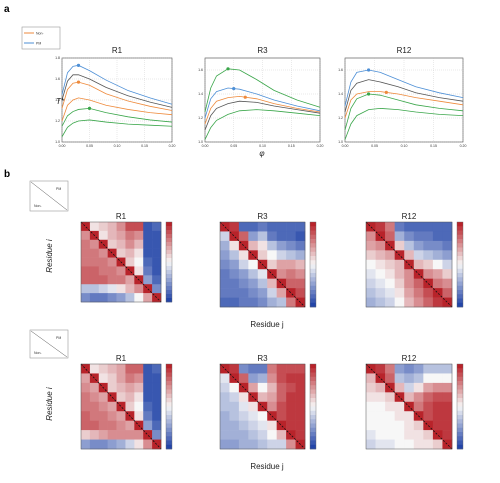 This screenshot has height=483, width=500. I want to click on series-peak-marker, so click(386, 92).